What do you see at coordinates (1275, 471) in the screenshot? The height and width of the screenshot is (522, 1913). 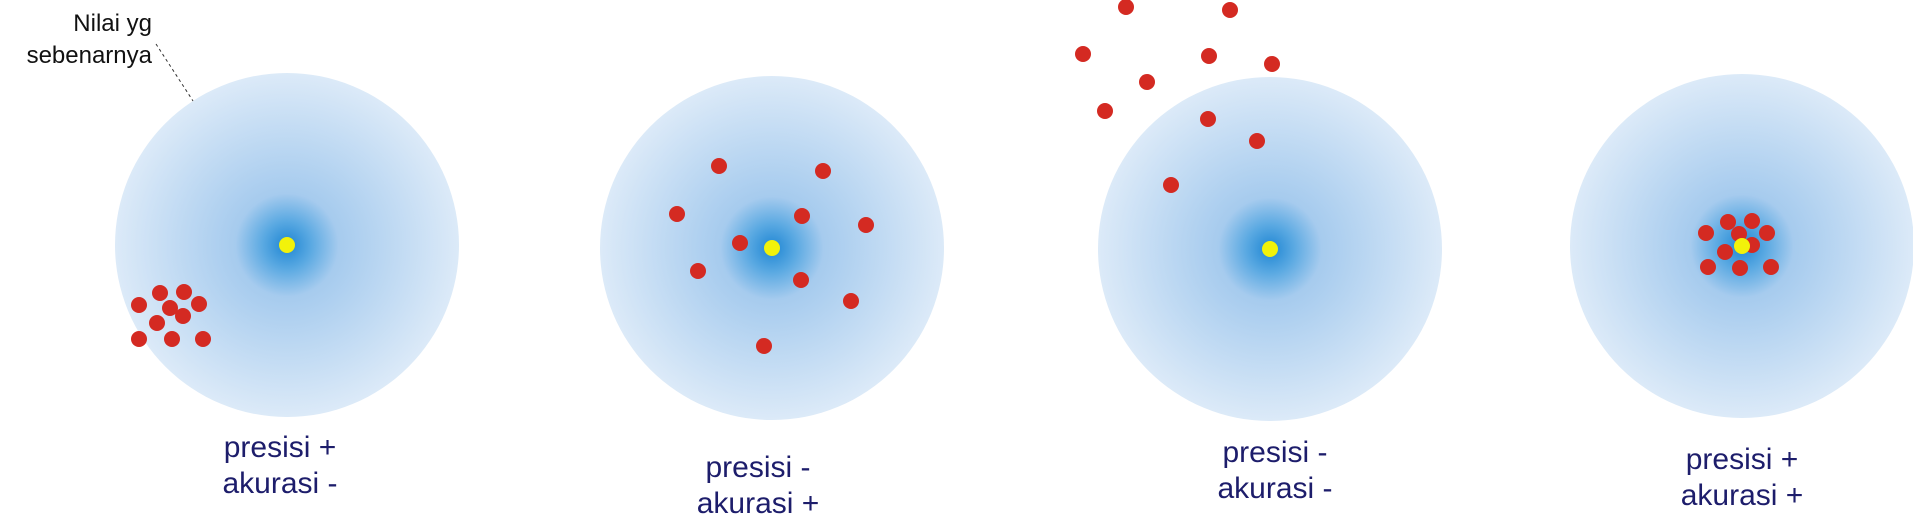 I see `caption-target-3: presisi - akurasi -` at bounding box center [1275, 471].